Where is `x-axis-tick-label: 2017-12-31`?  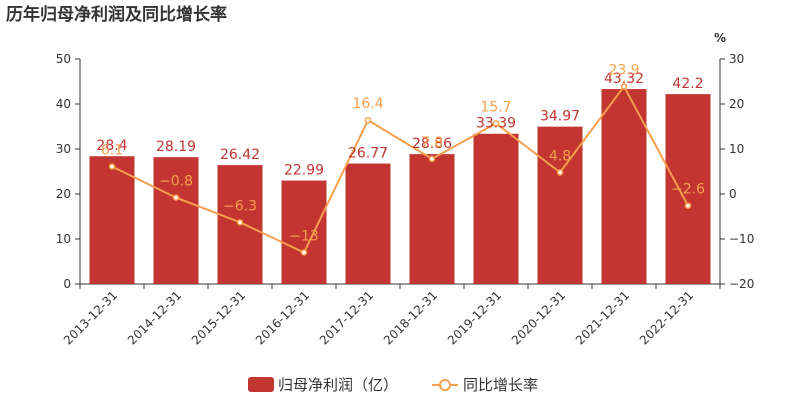
x-axis-tick-label: 2017-12-31 is located at coordinates (346, 317).